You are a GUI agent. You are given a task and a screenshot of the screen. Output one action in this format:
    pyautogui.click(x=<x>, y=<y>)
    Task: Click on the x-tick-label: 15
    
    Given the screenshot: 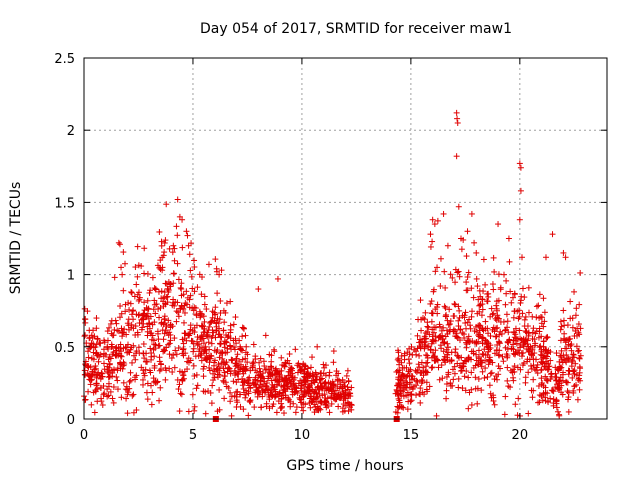 What is the action you would take?
    pyautogui.click(x=411, y=435)
    